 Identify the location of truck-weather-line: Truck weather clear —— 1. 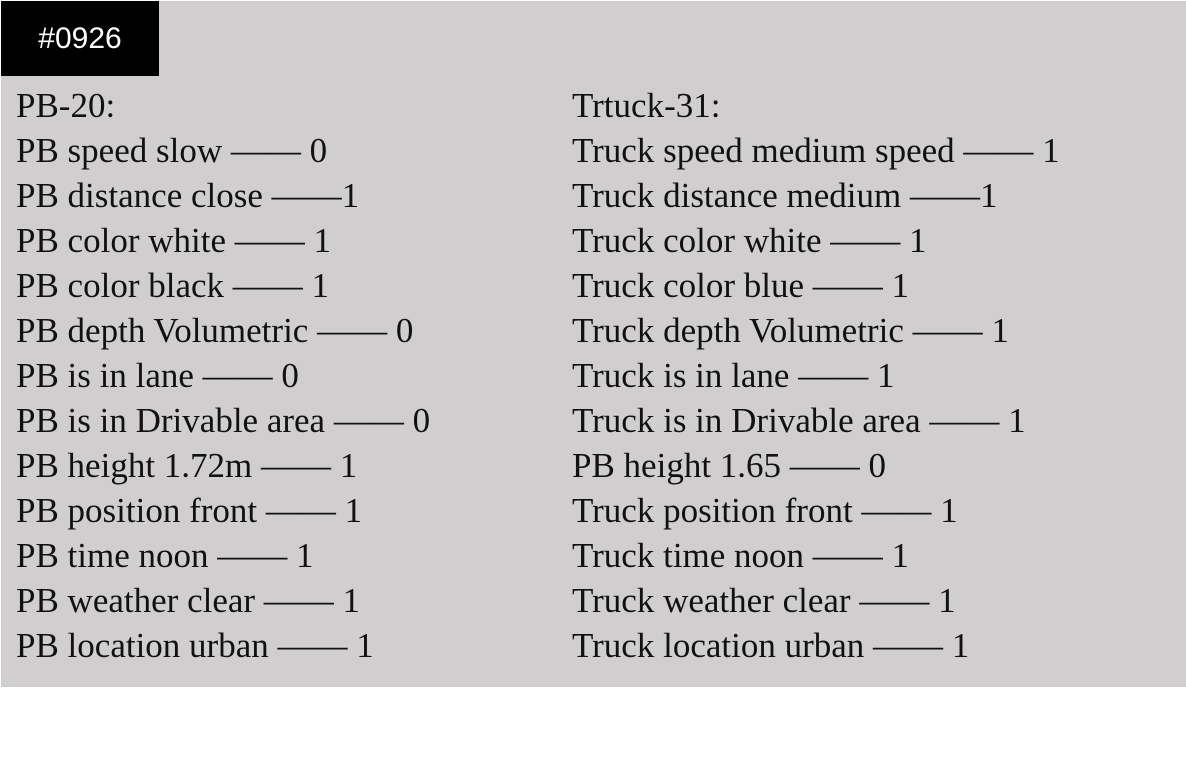
(764, 600).